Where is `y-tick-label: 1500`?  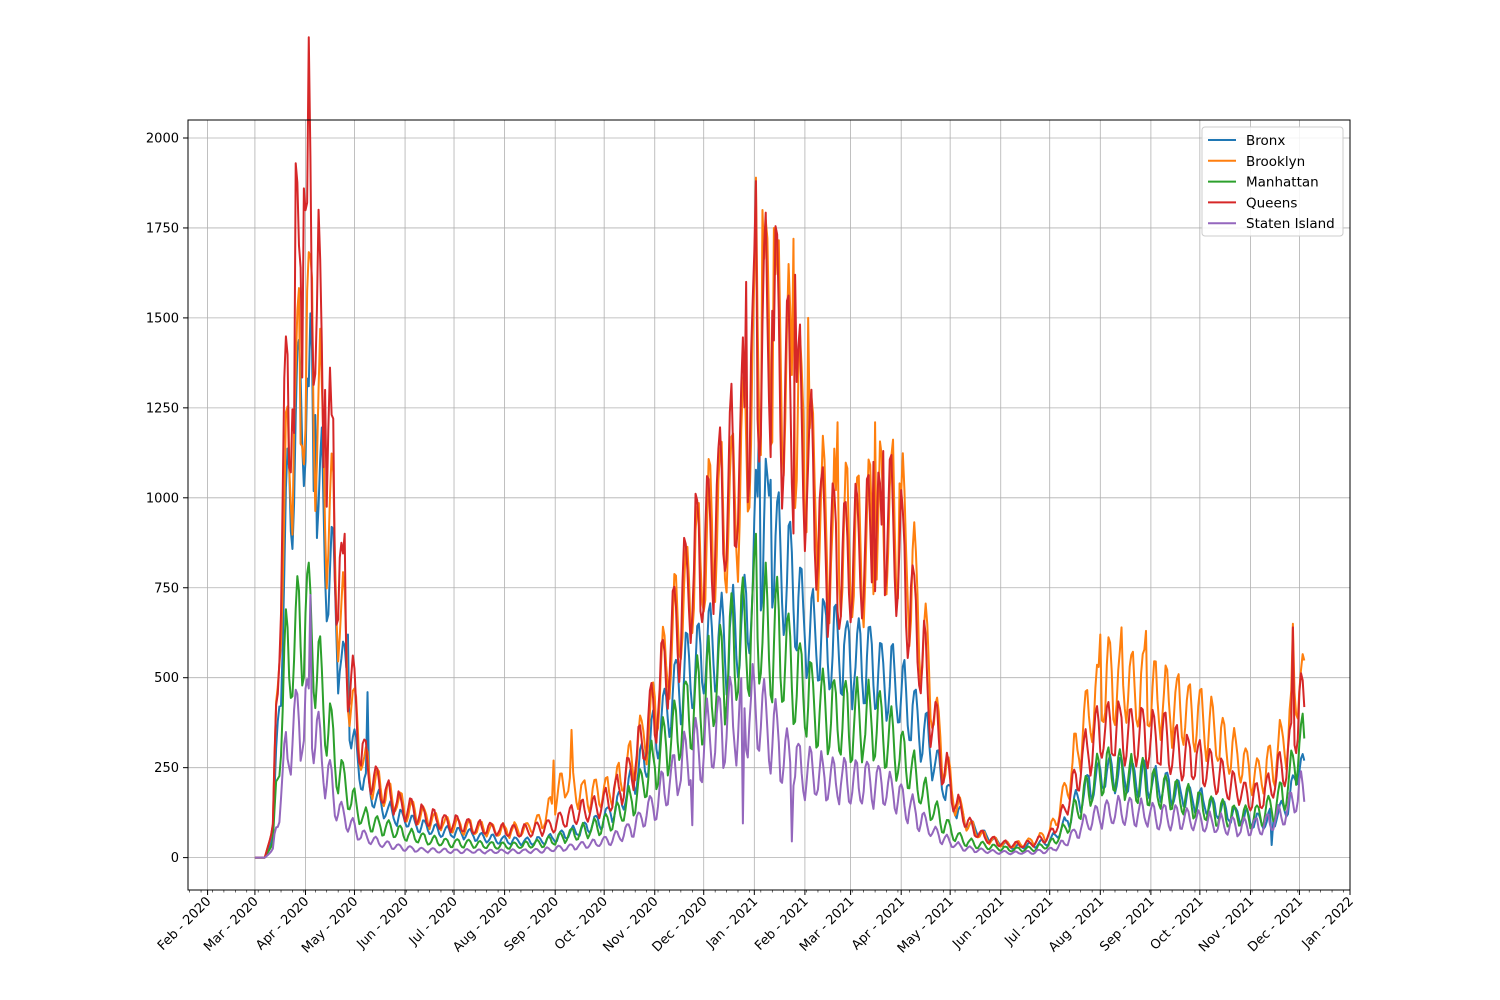
y-tick-label: 1500 is located at coordinates (162, 318).